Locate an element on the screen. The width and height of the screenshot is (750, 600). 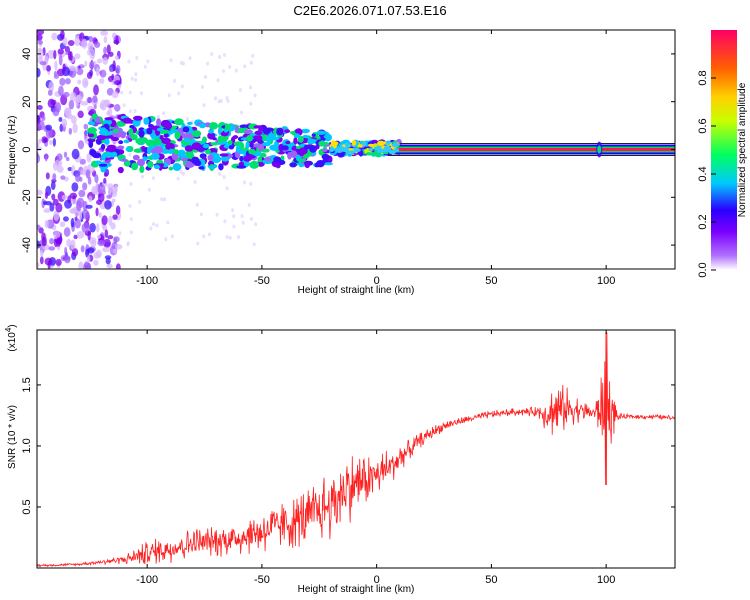
spectrogram-blip-core is located at coordinates (599, 149).